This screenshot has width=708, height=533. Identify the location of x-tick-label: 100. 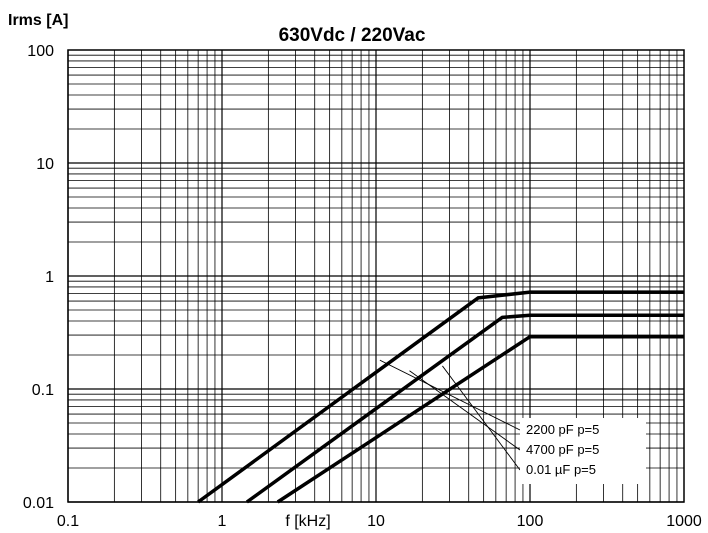
(530, 521).